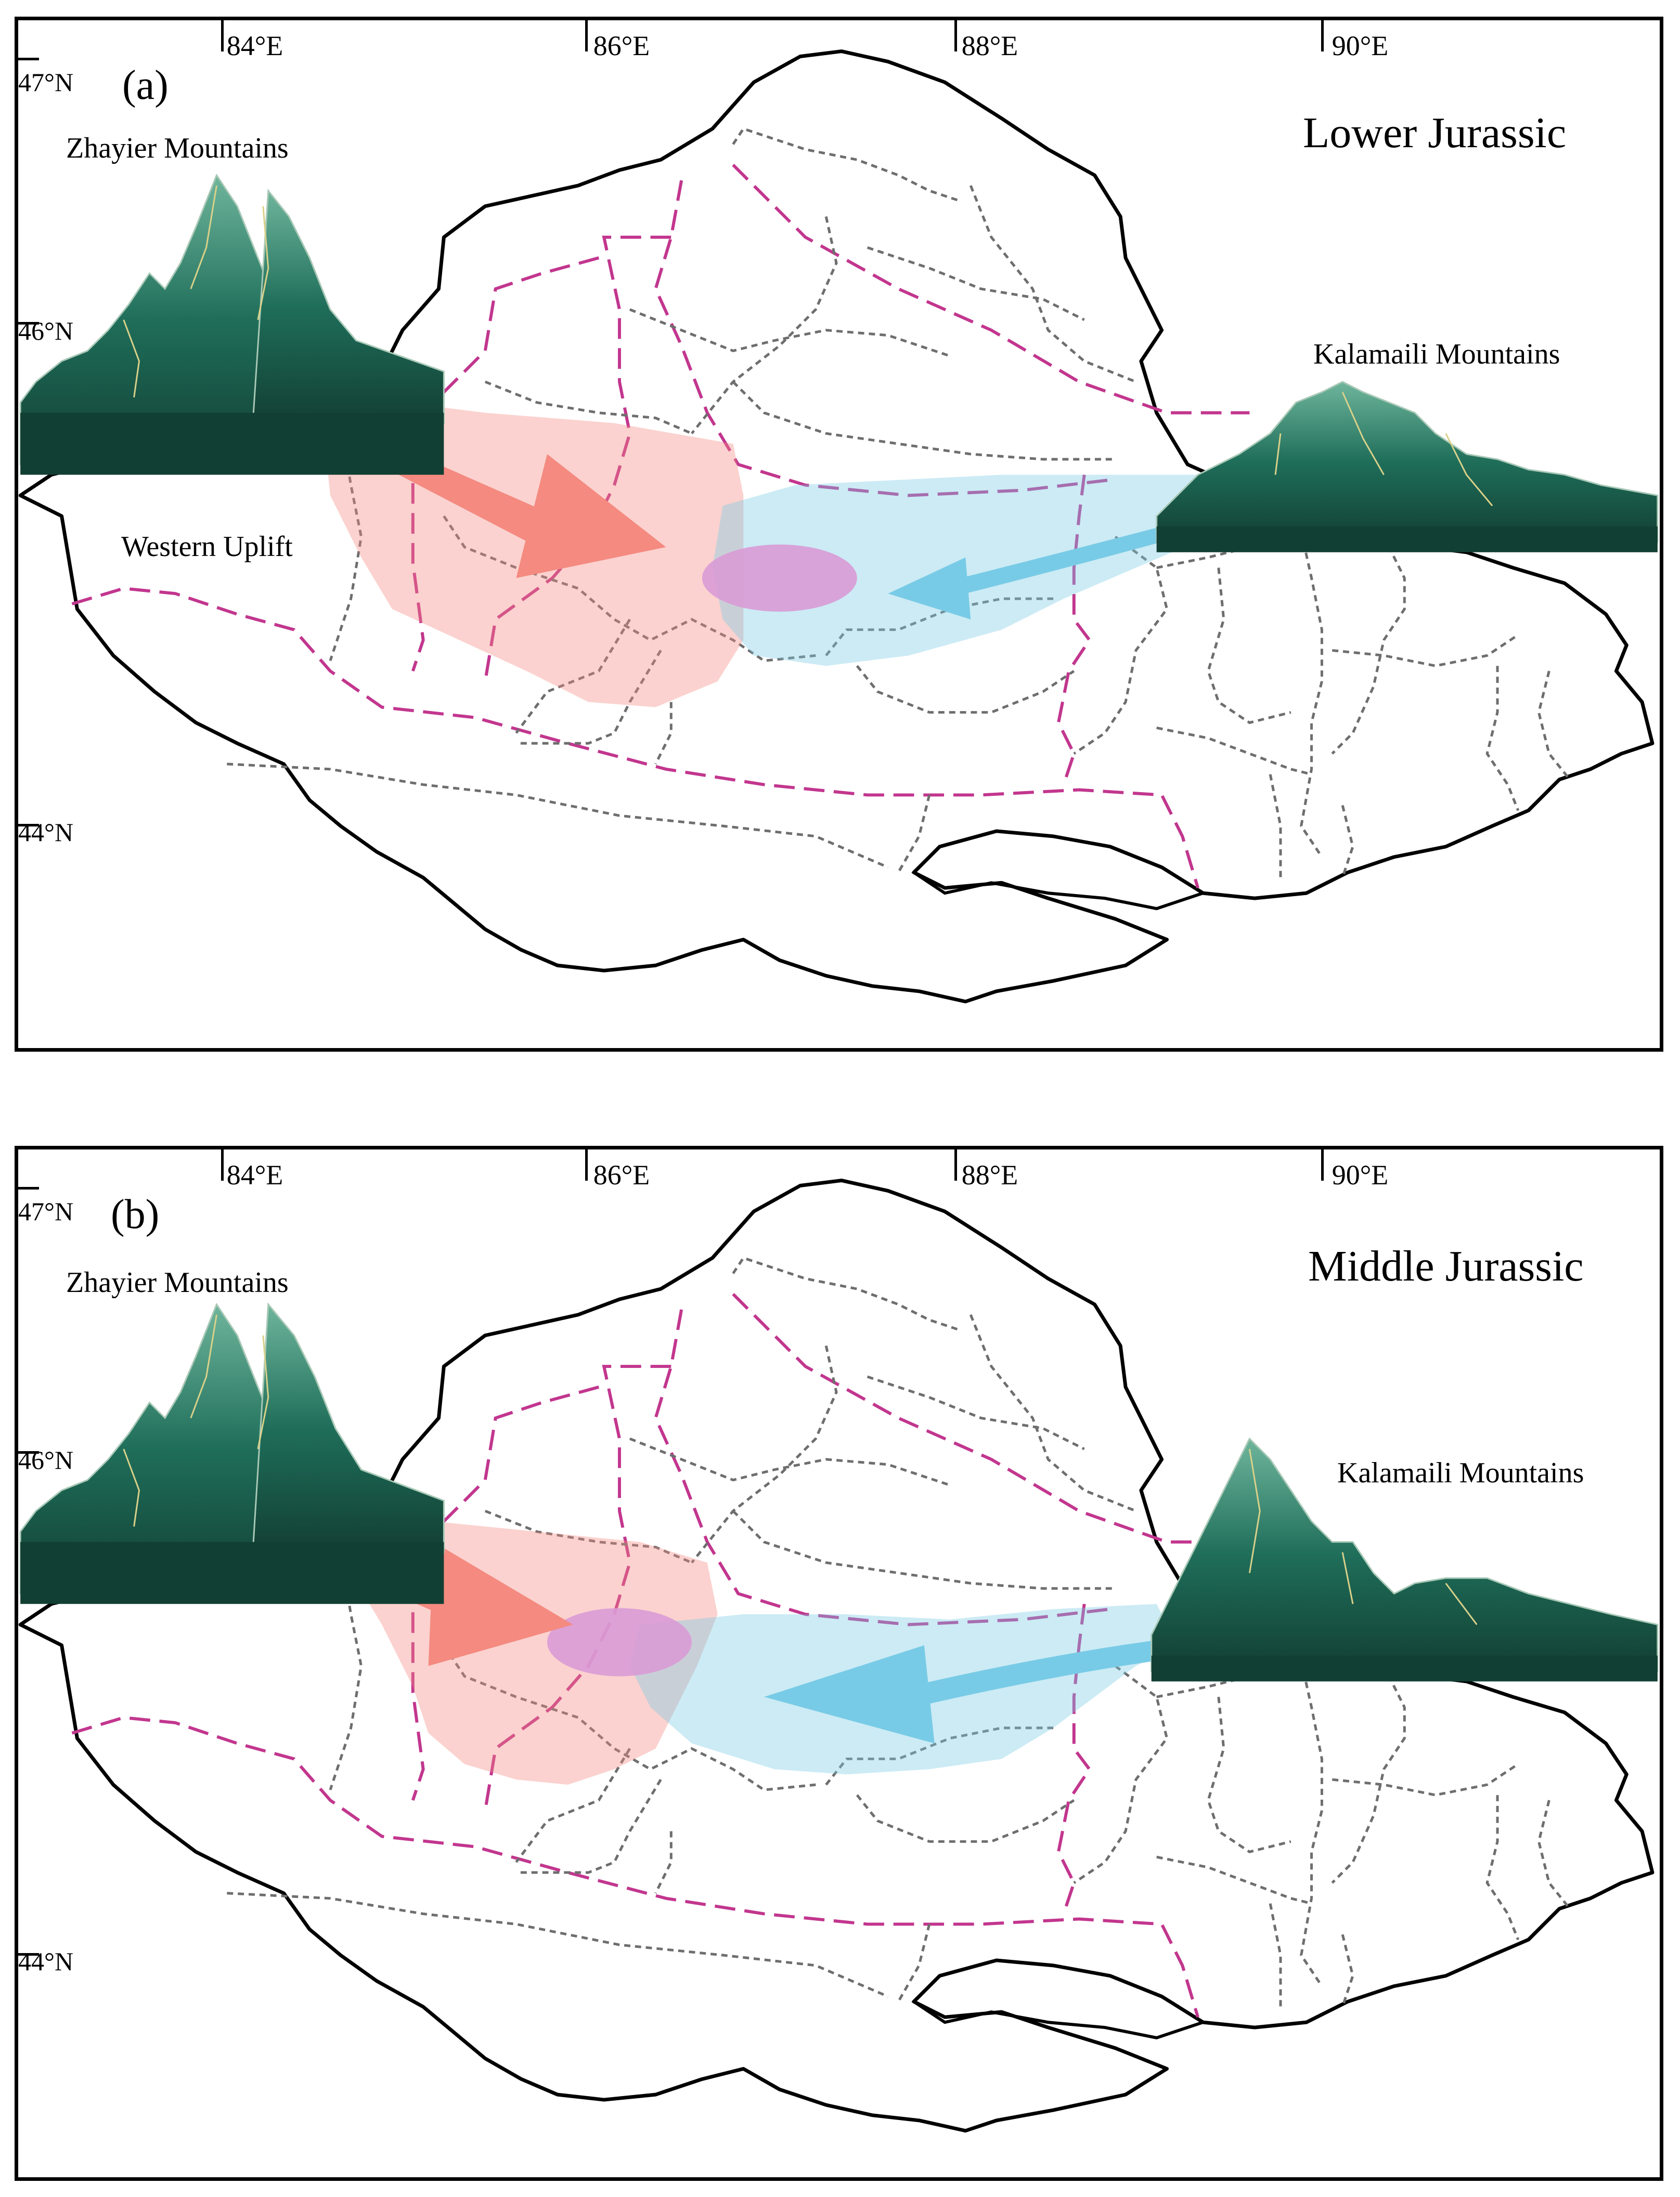 The width and height of the screenshot is (1680, 2197). I want to click on panel-label: (b), so click(135, 1214).